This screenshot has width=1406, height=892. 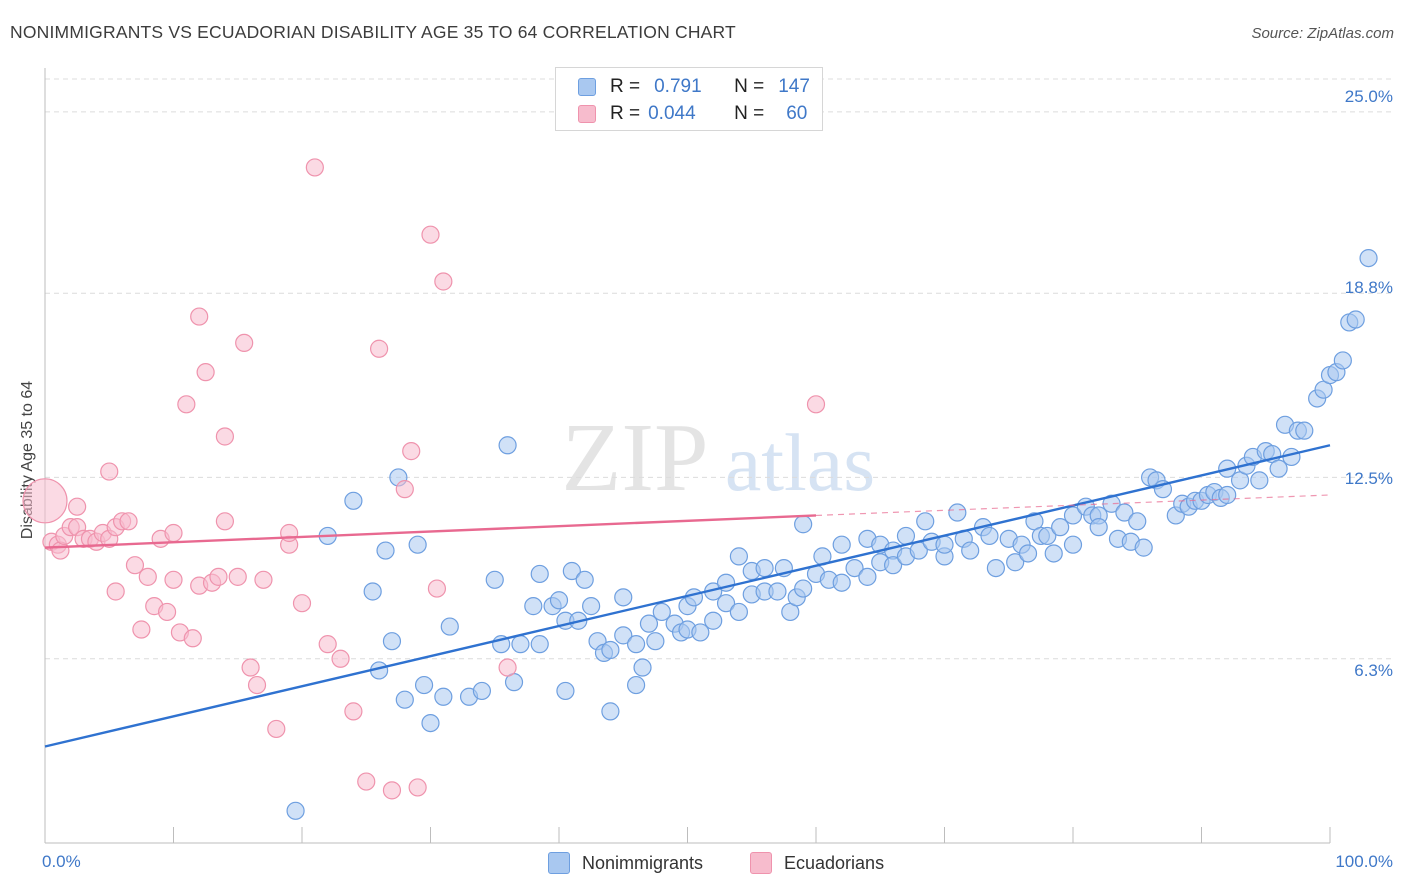 What do you see at coordinates (1368, 96) in the screenshot?
I see `y-tick-label: 25.0%` at bounding box center [1368, 96].